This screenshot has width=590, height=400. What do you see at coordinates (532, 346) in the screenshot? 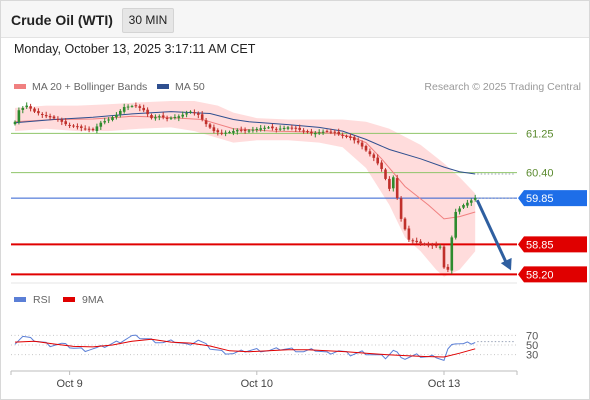
I see `rsi-level-label-50: 50` at bounding box center [532, 346].